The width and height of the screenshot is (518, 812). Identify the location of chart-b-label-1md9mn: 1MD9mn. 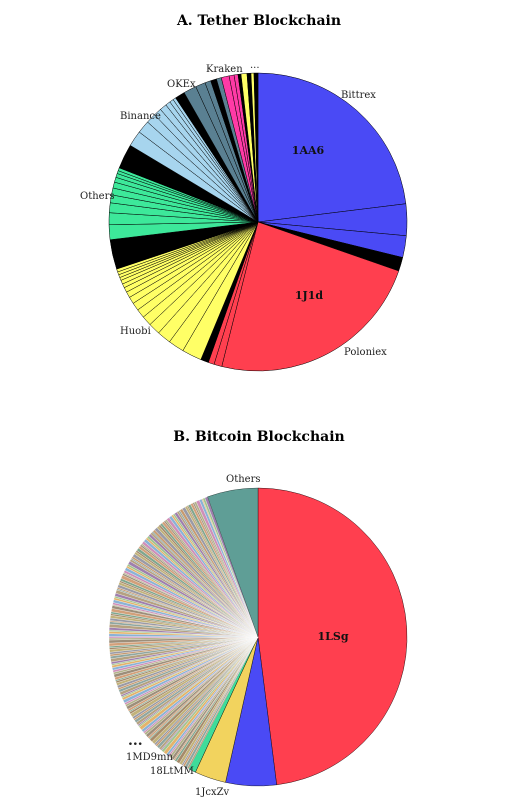
(149, 757).